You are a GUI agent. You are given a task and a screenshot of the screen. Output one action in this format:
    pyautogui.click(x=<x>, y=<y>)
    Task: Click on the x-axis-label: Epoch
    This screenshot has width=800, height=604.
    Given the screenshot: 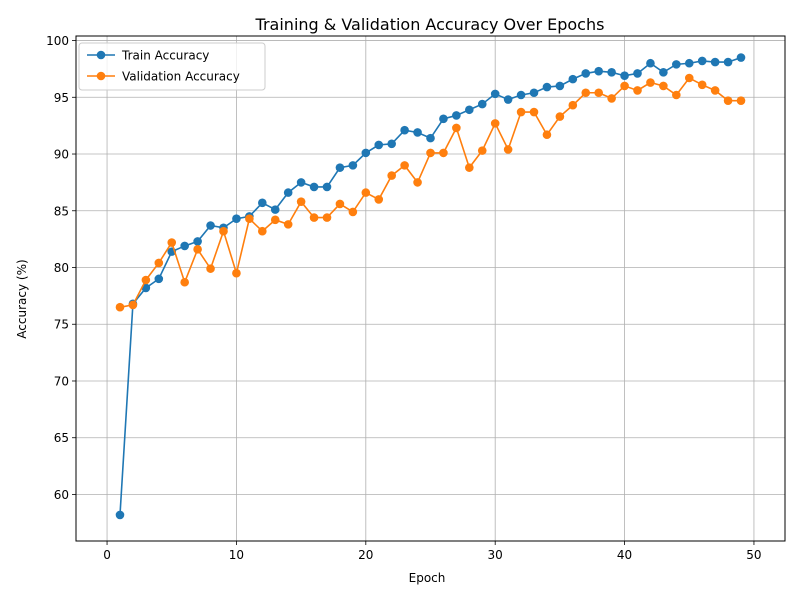 What is the action you would take?
    pyautogui.click(x=427, y=578)
    